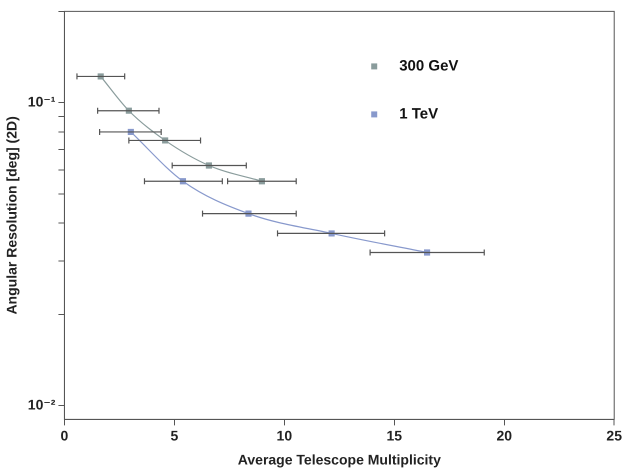  I want to click on y-axis-title: Angular Resolution [deg] (2D), so click(11, 215).